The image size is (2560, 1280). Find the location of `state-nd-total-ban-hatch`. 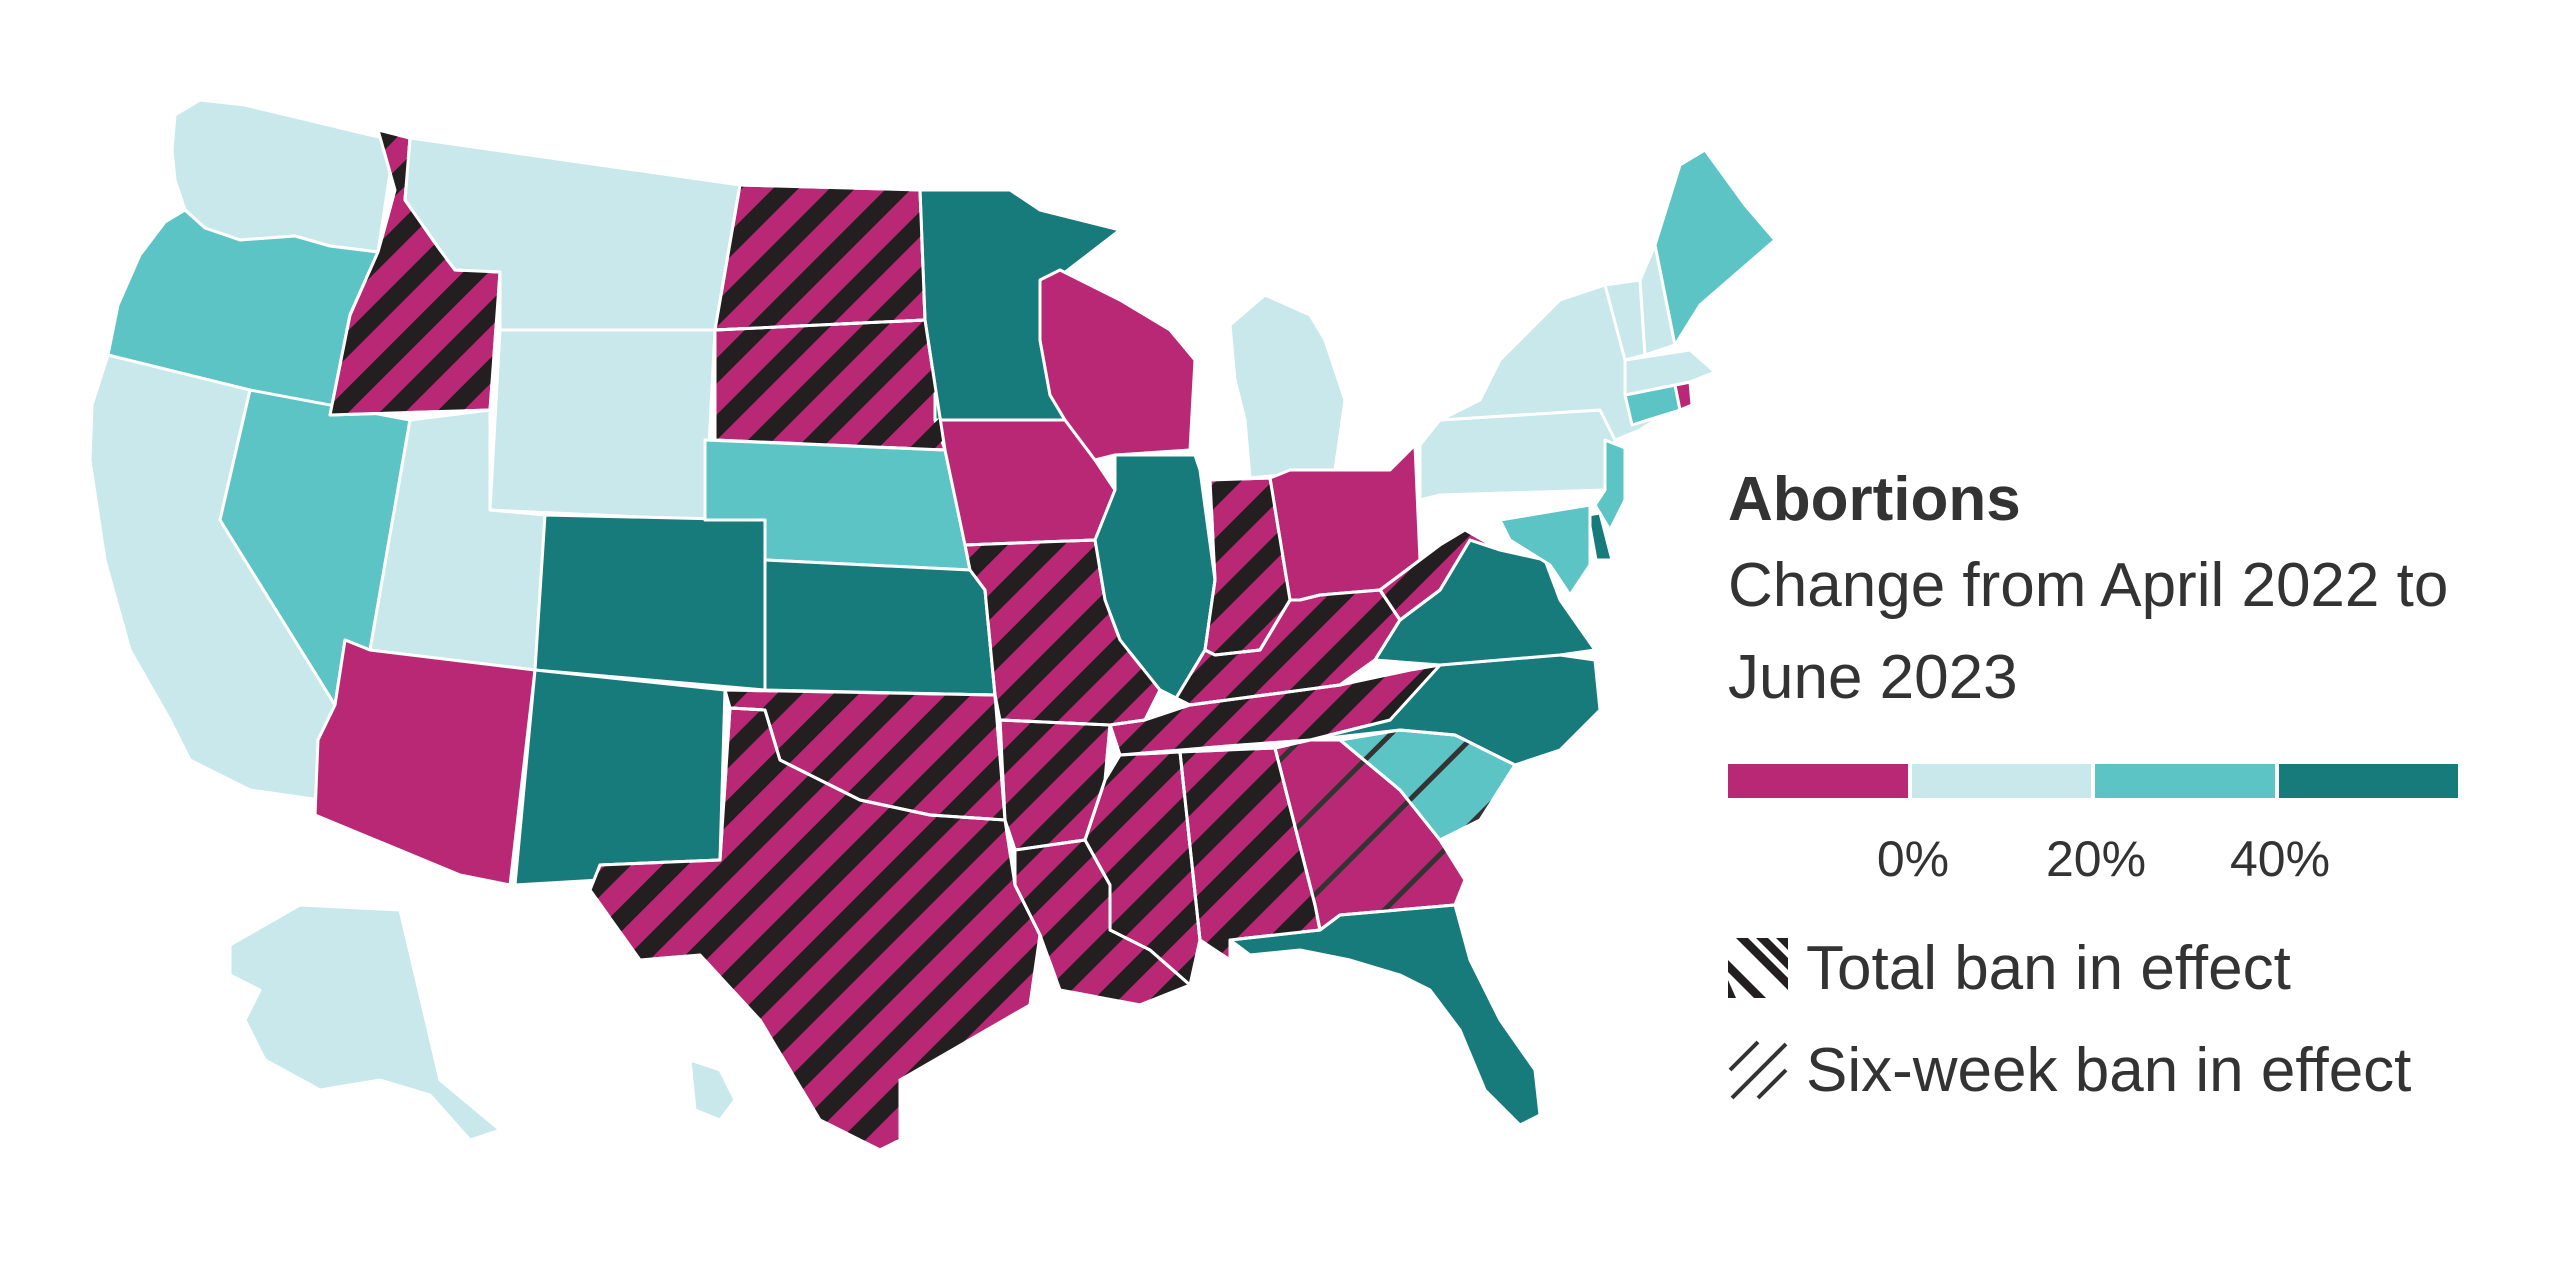

state-nd-total-ban-hatch is located at coordinates (820, 257).